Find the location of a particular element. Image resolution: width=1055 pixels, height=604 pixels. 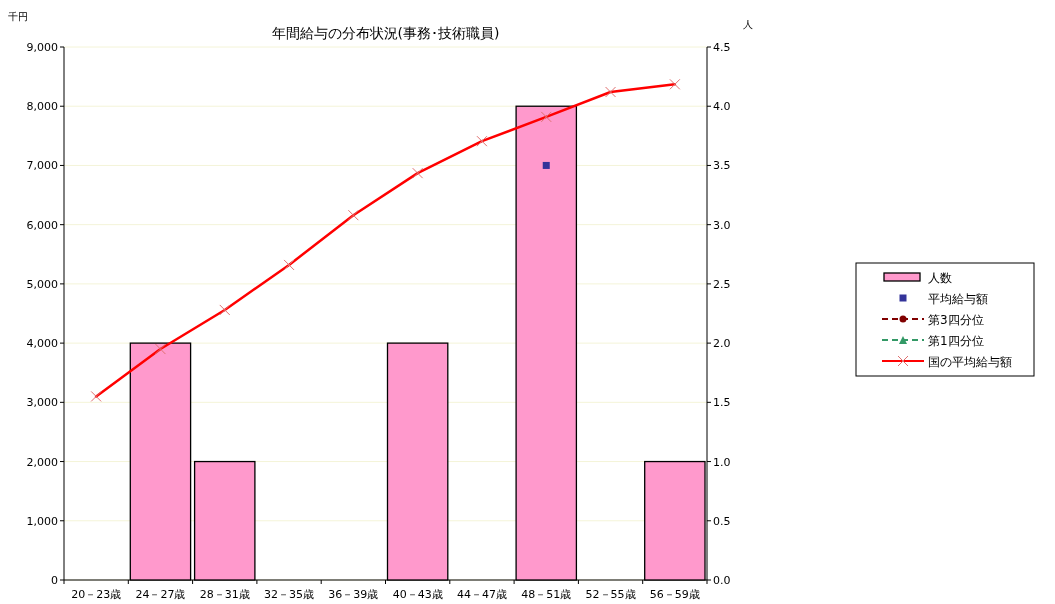

y2-tick-label: 0.5 is located at coordinates (722, 521).